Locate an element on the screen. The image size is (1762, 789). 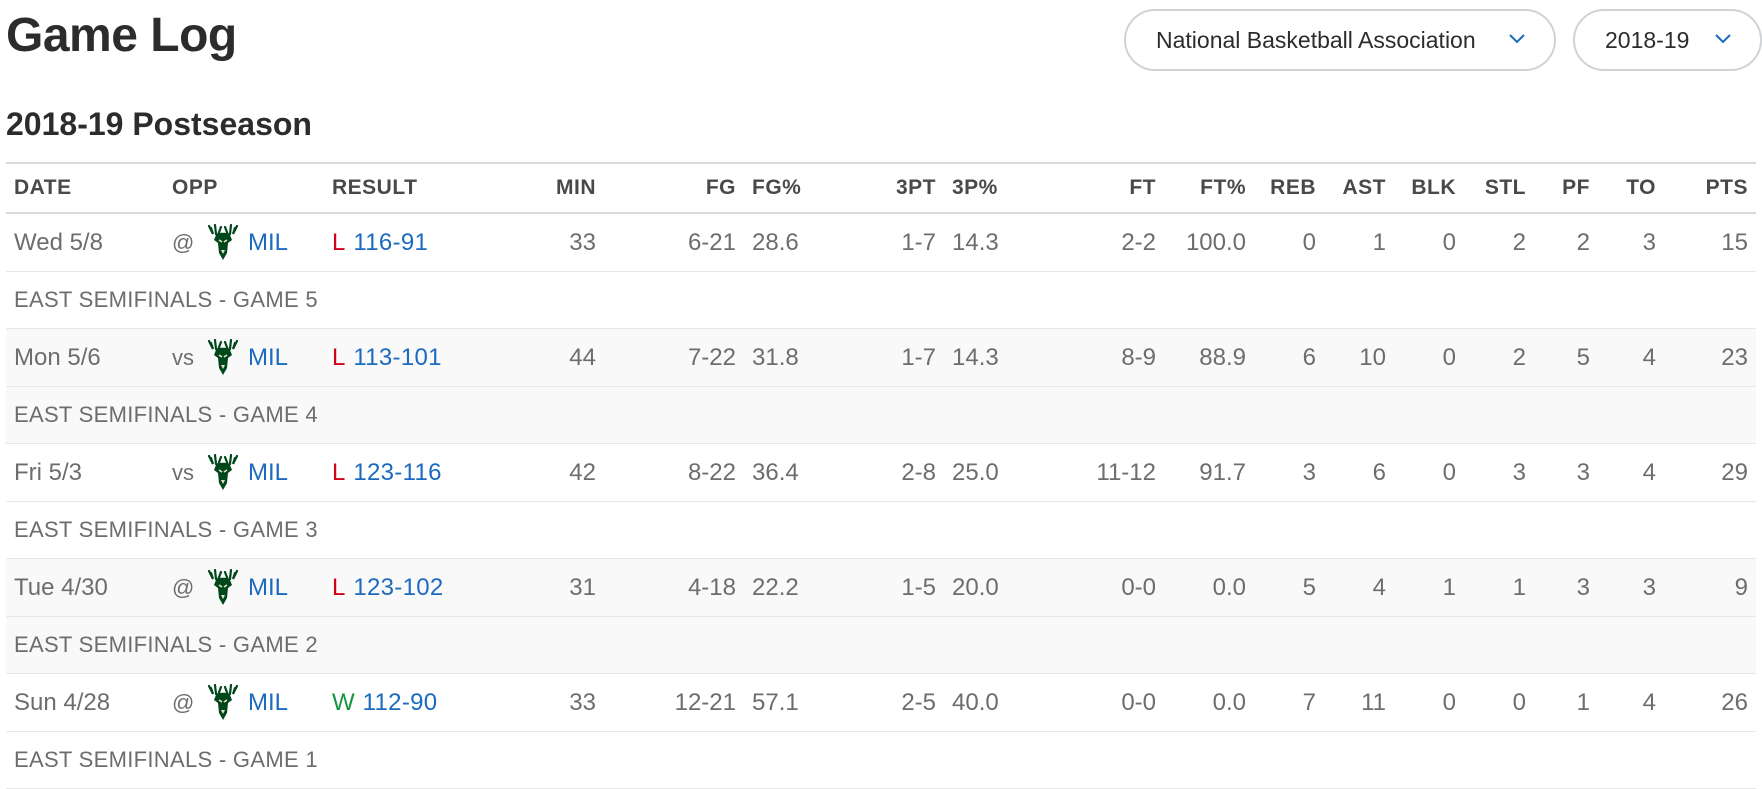
col-header-3pt: 3PT is located at coordinates (889, 188).